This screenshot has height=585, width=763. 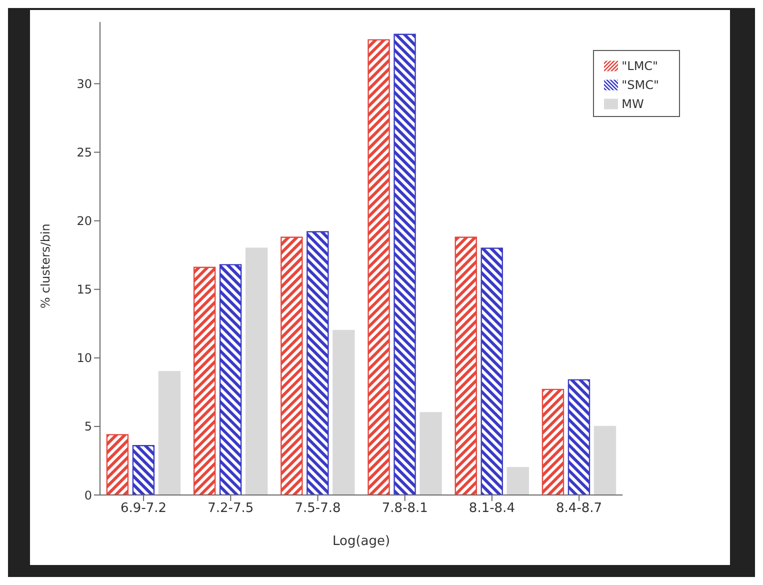 What do you see at coordinates (317, 508) in the screenshot?
I see `x-tick-label: 7.5-7.8` at bounding box center [317, 508].